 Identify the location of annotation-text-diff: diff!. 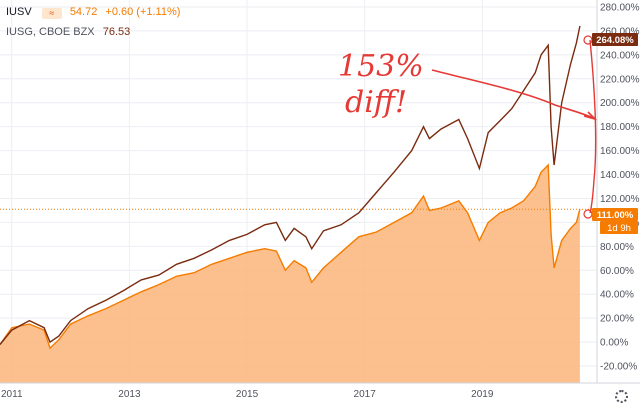
(376, 102).